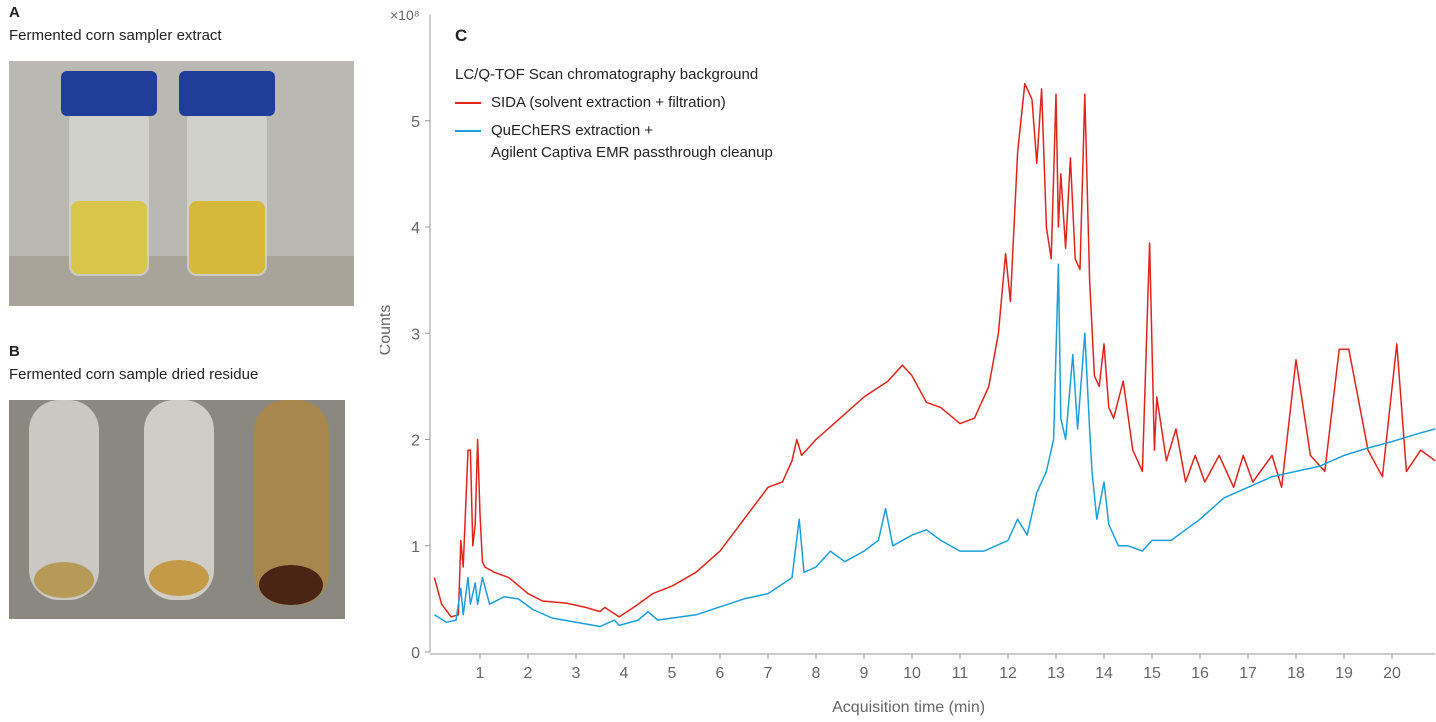 This screenshot has width=1436, height=722. What do you see at coordinates (607, 74) in the screenshot?
I see `legend-title: LC/Q-TOF Scan chromatography background` at bounding box center [607, 74].